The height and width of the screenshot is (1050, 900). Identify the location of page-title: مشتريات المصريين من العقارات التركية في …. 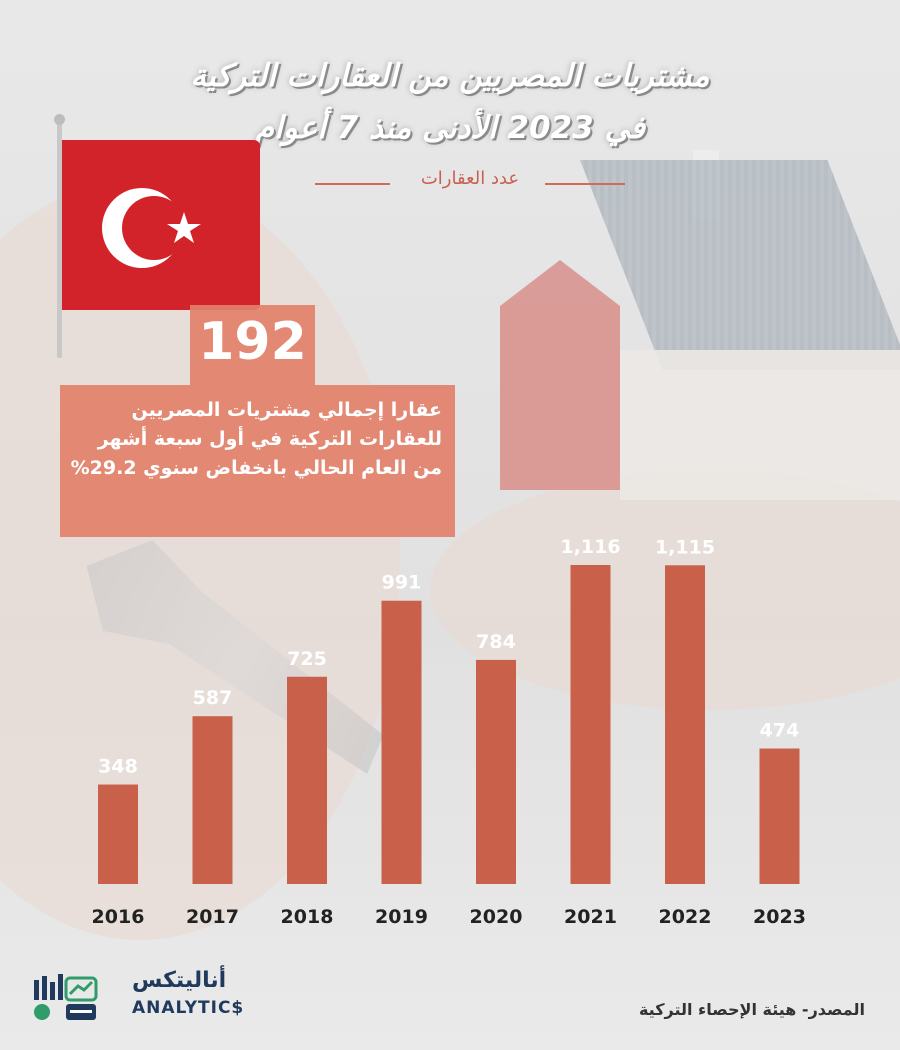
(450, 102).